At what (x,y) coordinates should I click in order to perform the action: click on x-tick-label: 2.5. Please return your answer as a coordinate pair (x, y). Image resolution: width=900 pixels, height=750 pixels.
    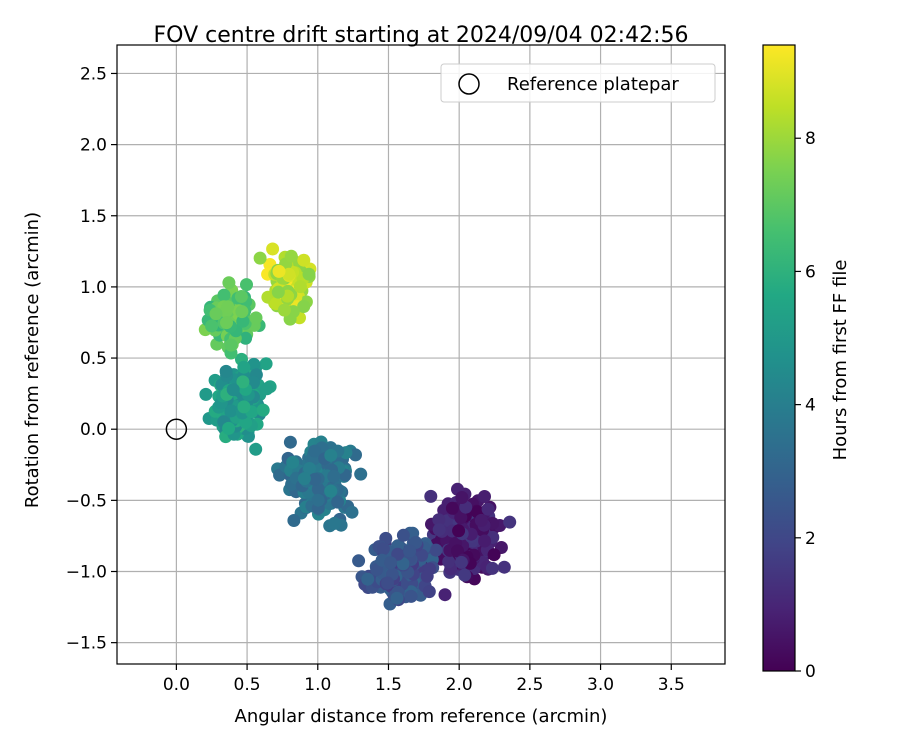
    Looking at the image, I should click on (529, 685).